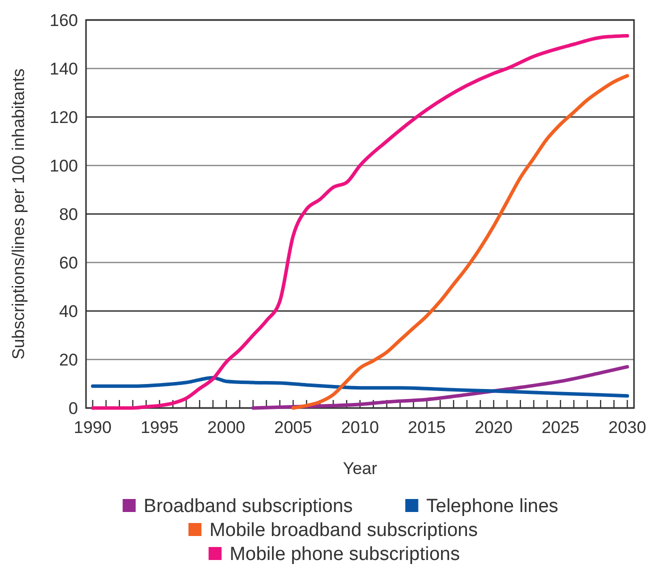 The image size is (654, 572). I want to click on legend-label: Mobile broadband subscriptions, so click(343, 530).